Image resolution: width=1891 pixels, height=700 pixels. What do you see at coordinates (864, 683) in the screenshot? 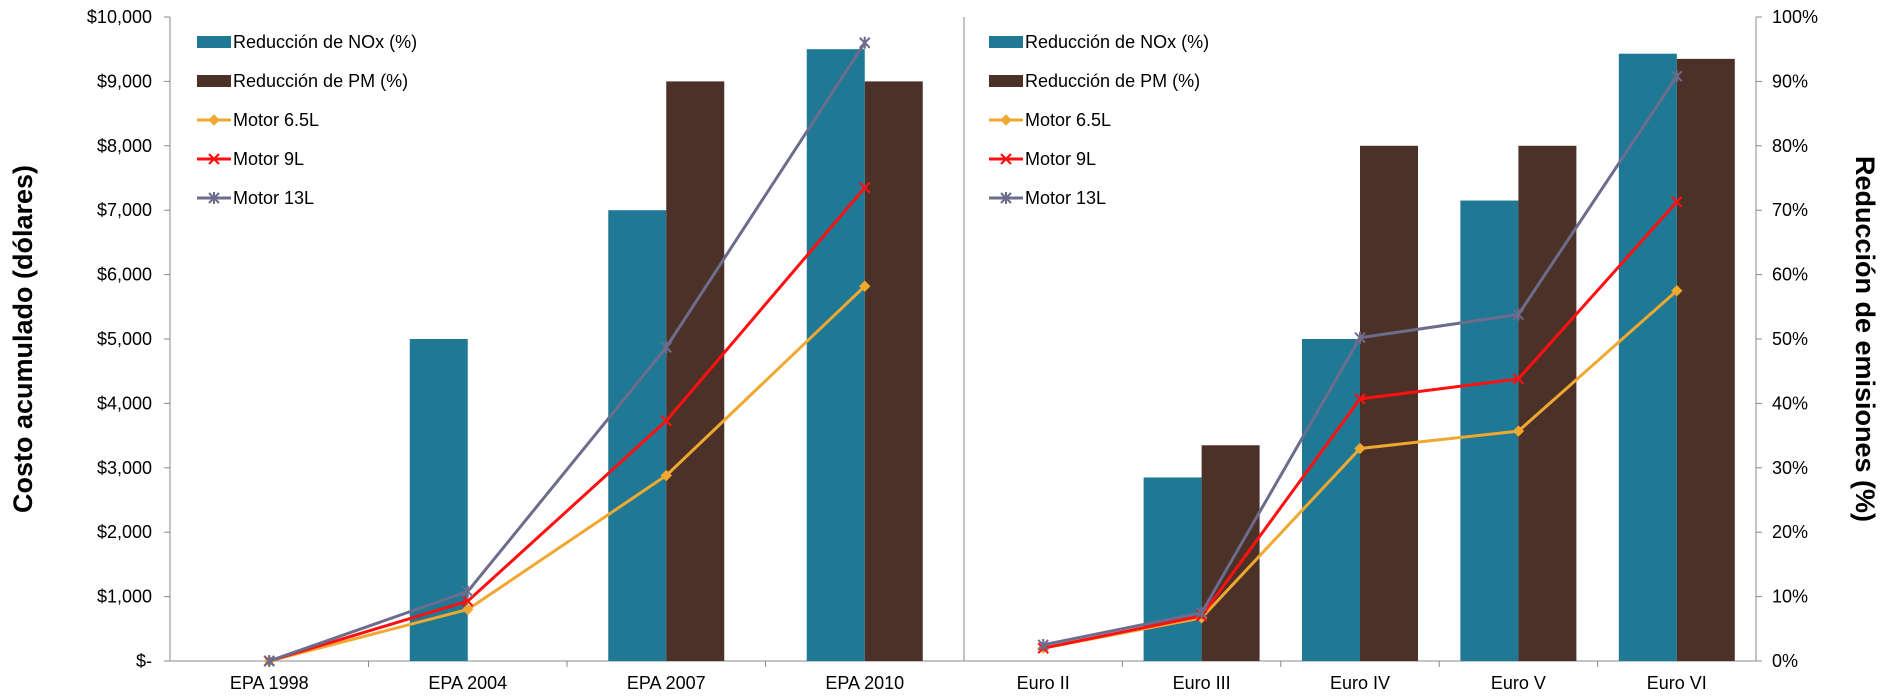
I see `x-tick-label: EPA 2010` at bounding box center [864, 683].